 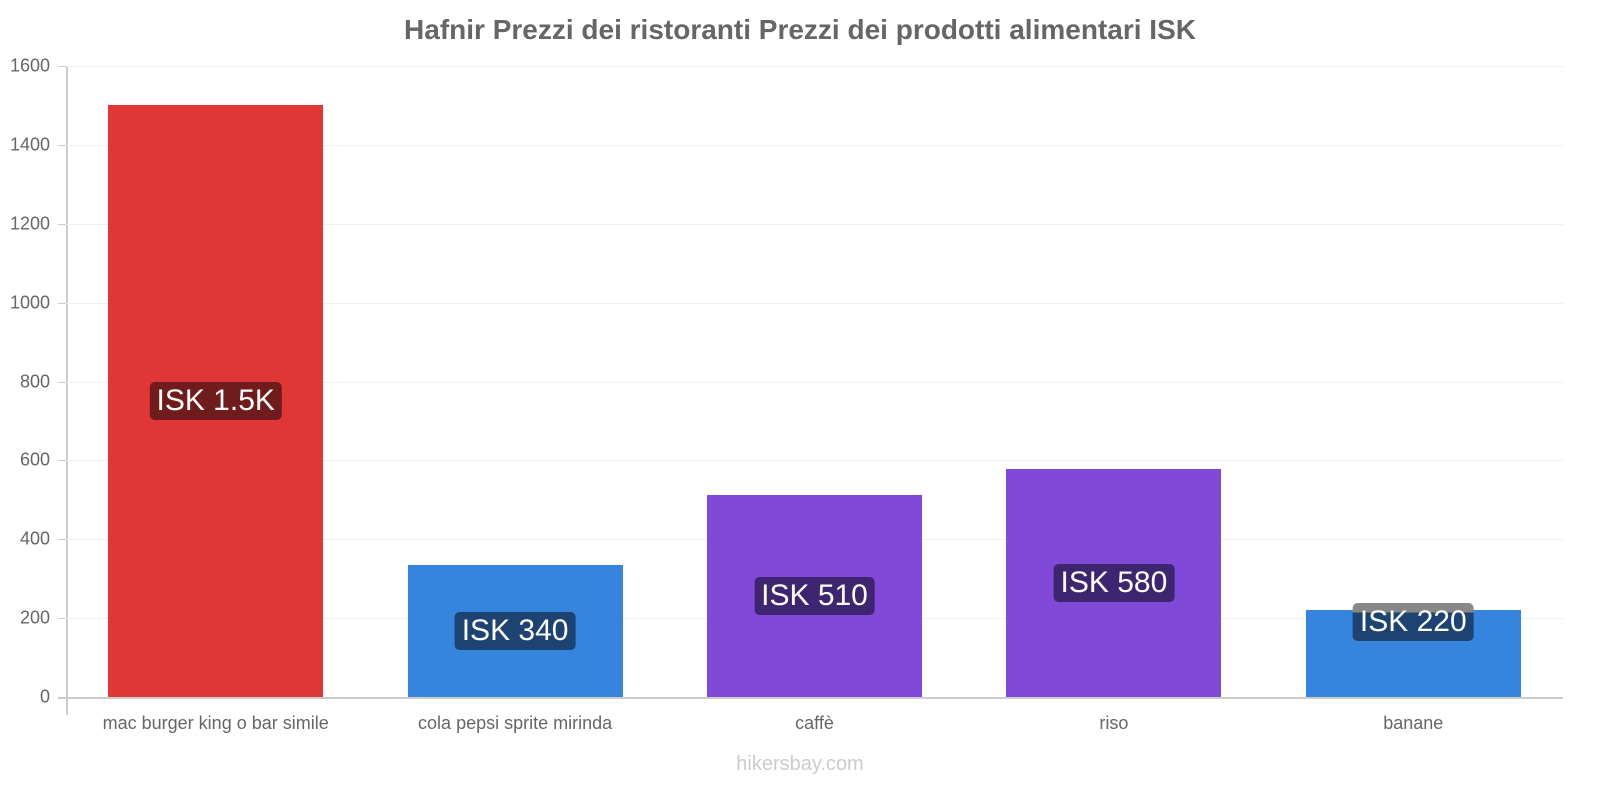 What do you see at coordinates (34, 617) in the screenshot?
I see `y-tick-label: 200` at bounding box center [34, 617].